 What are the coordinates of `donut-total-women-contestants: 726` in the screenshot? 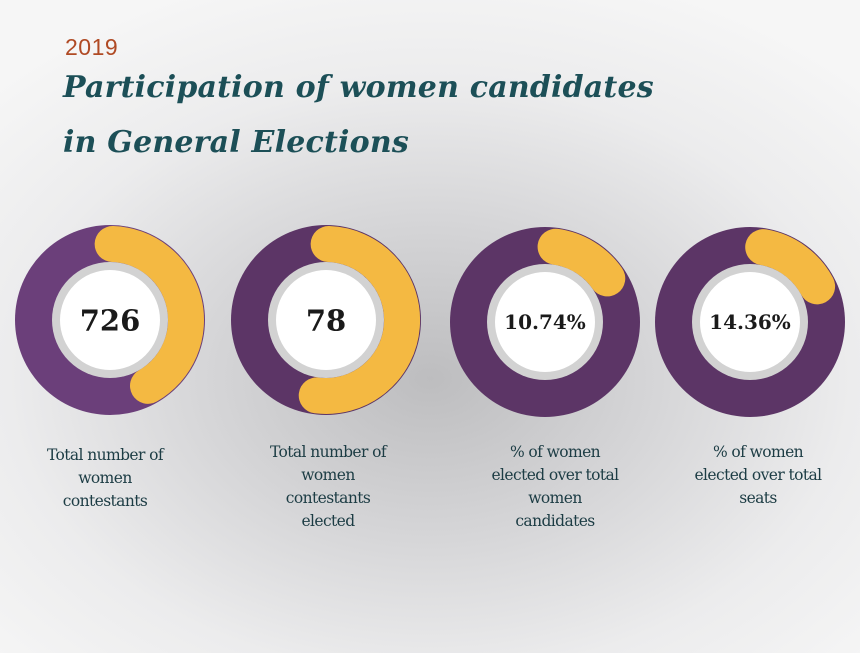 It's located at (110, 320).